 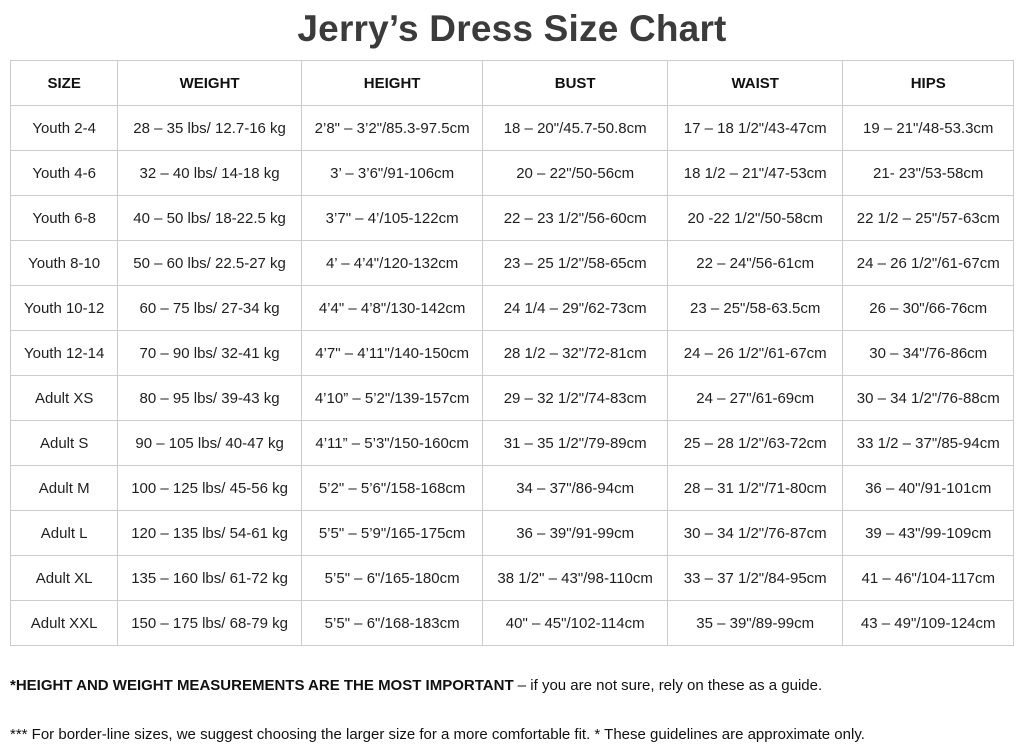 What do you see at coordinates (575, 353) in the screenshot?
I see `table-cell: 28 1/2 – 32"/72-81cm` at bounding box center [575, 353].